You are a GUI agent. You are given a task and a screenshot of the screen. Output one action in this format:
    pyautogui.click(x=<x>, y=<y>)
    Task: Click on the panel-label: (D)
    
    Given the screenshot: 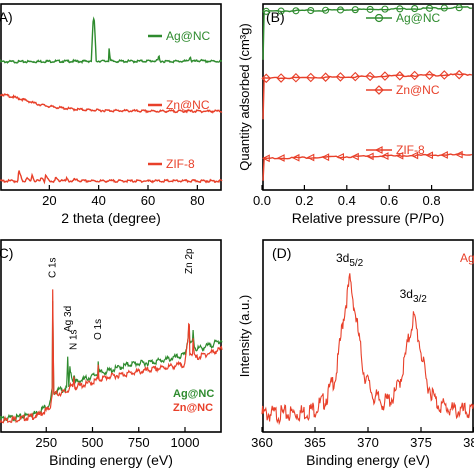 What is the action you would take?
    pyautogui.click(x=281, y=253)
    